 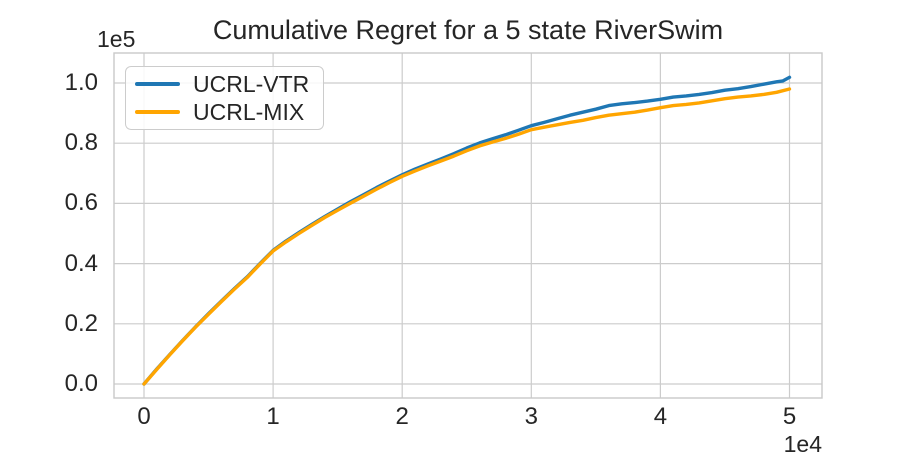 What do you see at coordinates (81, 203) in the screenshot?
I see `y-tick-label: 0.6` at bounding box center [81, 203].